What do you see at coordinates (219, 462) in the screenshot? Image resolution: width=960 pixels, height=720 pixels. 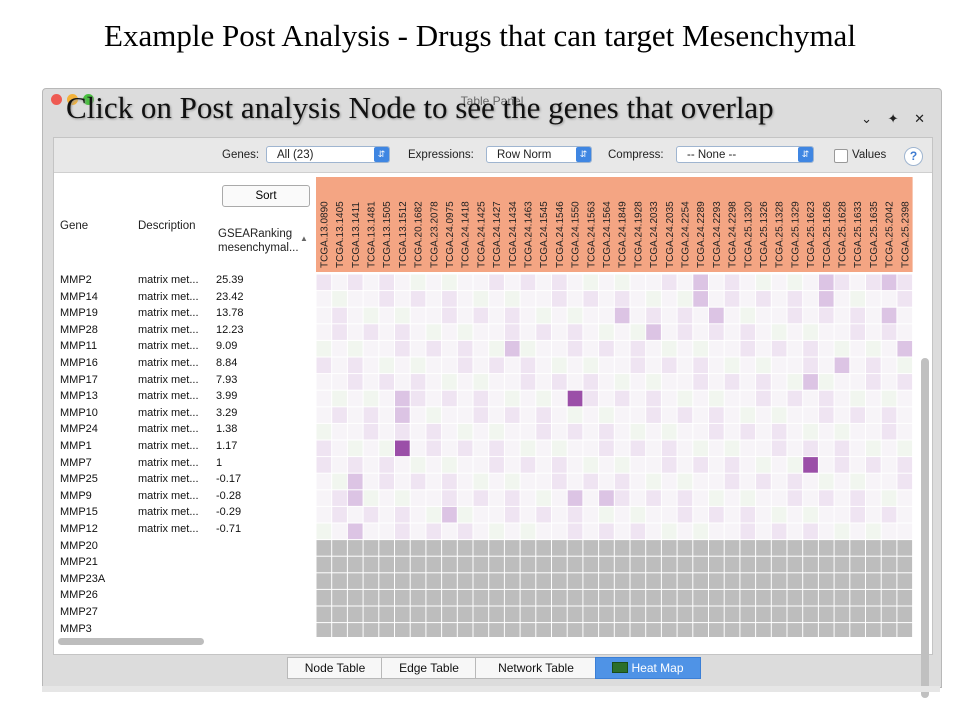 I see `row-rank: 1` at bounding box center [219, 462].